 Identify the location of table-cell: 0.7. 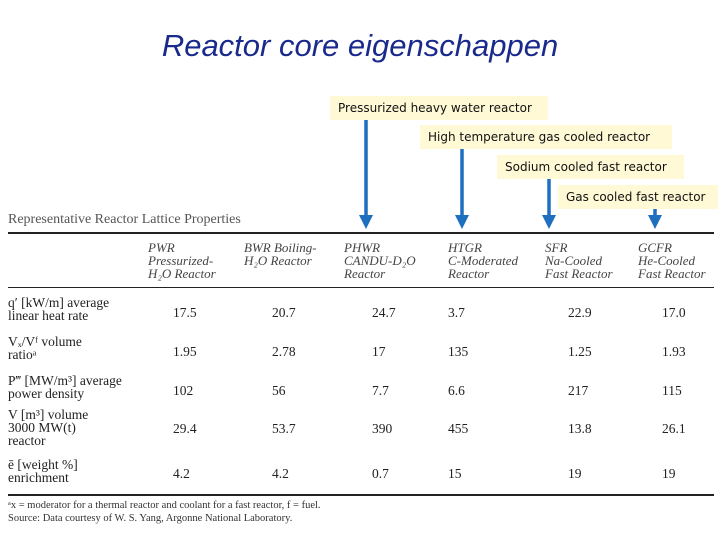
(380, 473).